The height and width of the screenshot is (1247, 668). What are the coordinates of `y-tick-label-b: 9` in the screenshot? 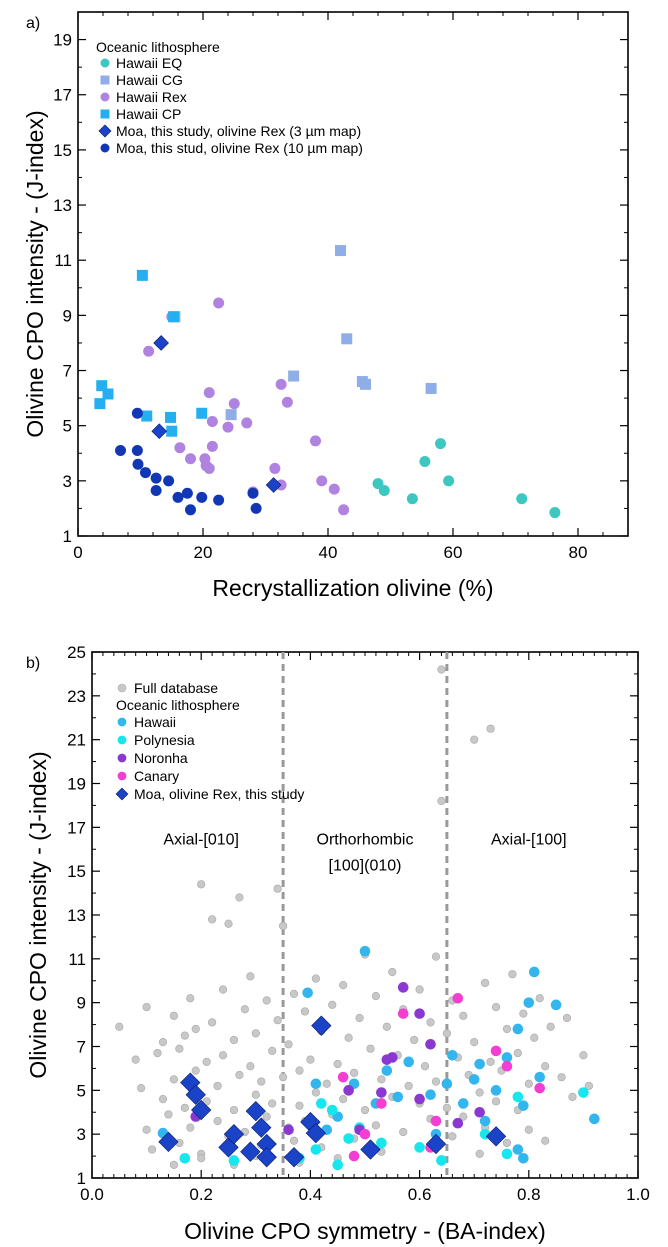 It's located at (81, 1003).